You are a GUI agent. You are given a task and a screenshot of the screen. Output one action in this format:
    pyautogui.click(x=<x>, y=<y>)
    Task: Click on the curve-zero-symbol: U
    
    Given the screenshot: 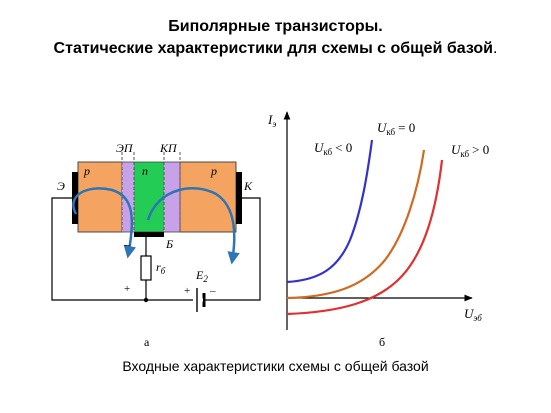 What is the action you would take?
    pyautogui.click(x=382, y=127)
    